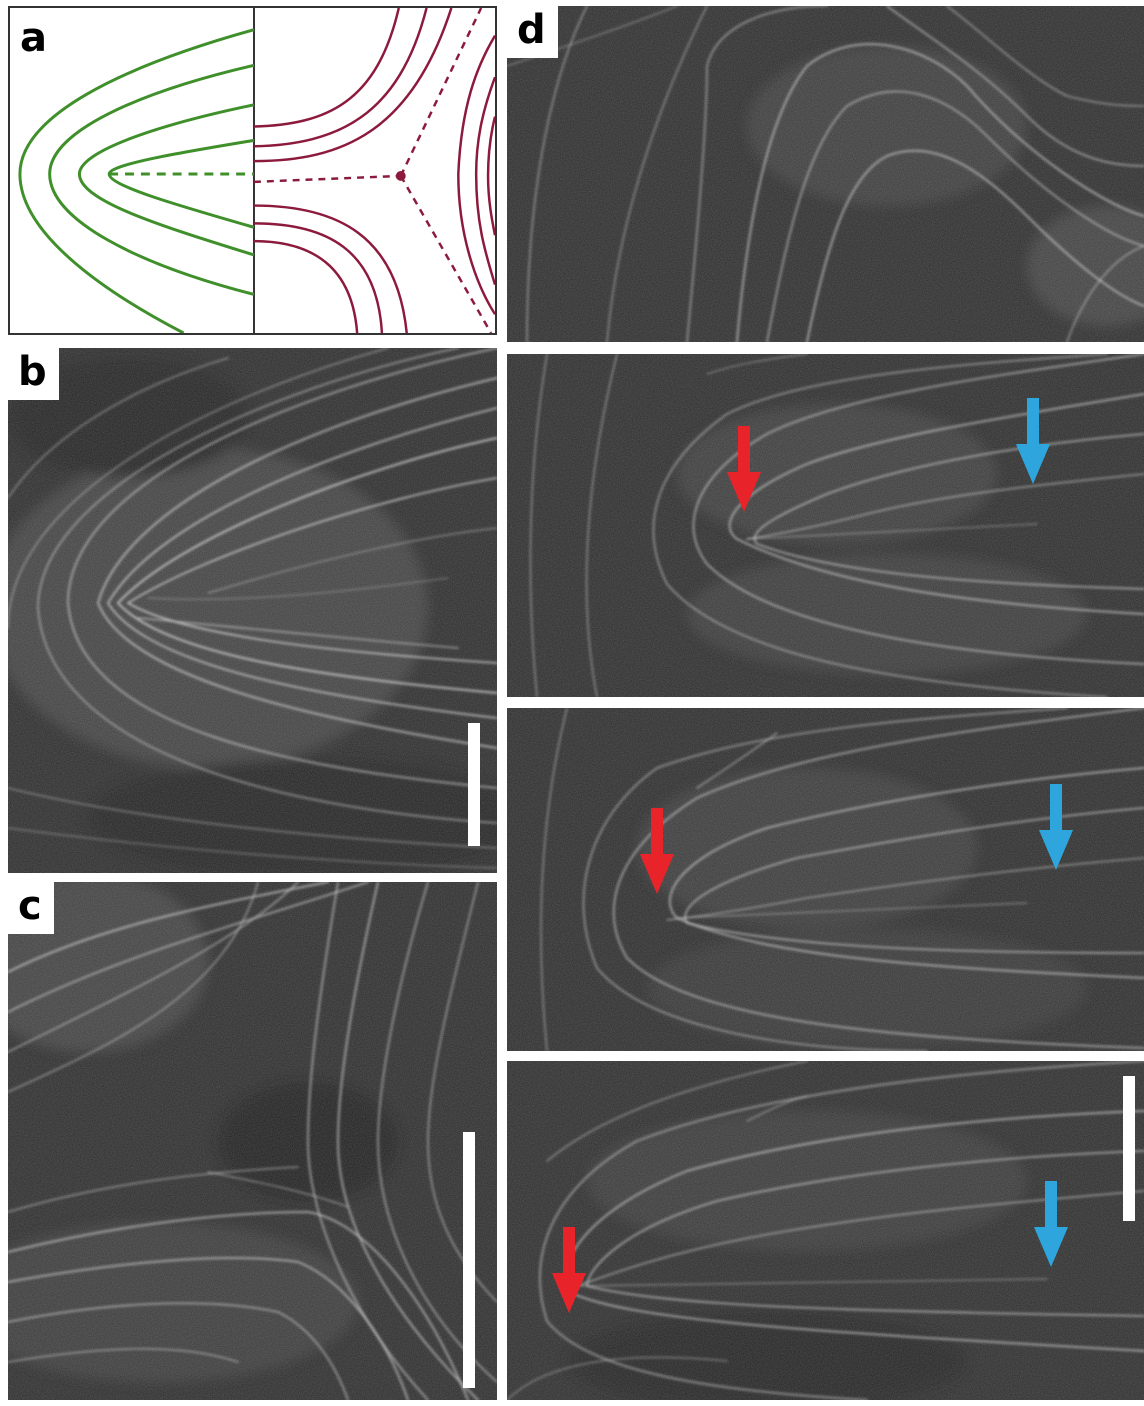  I want to click on scale-bar-b, so click(474, 784).